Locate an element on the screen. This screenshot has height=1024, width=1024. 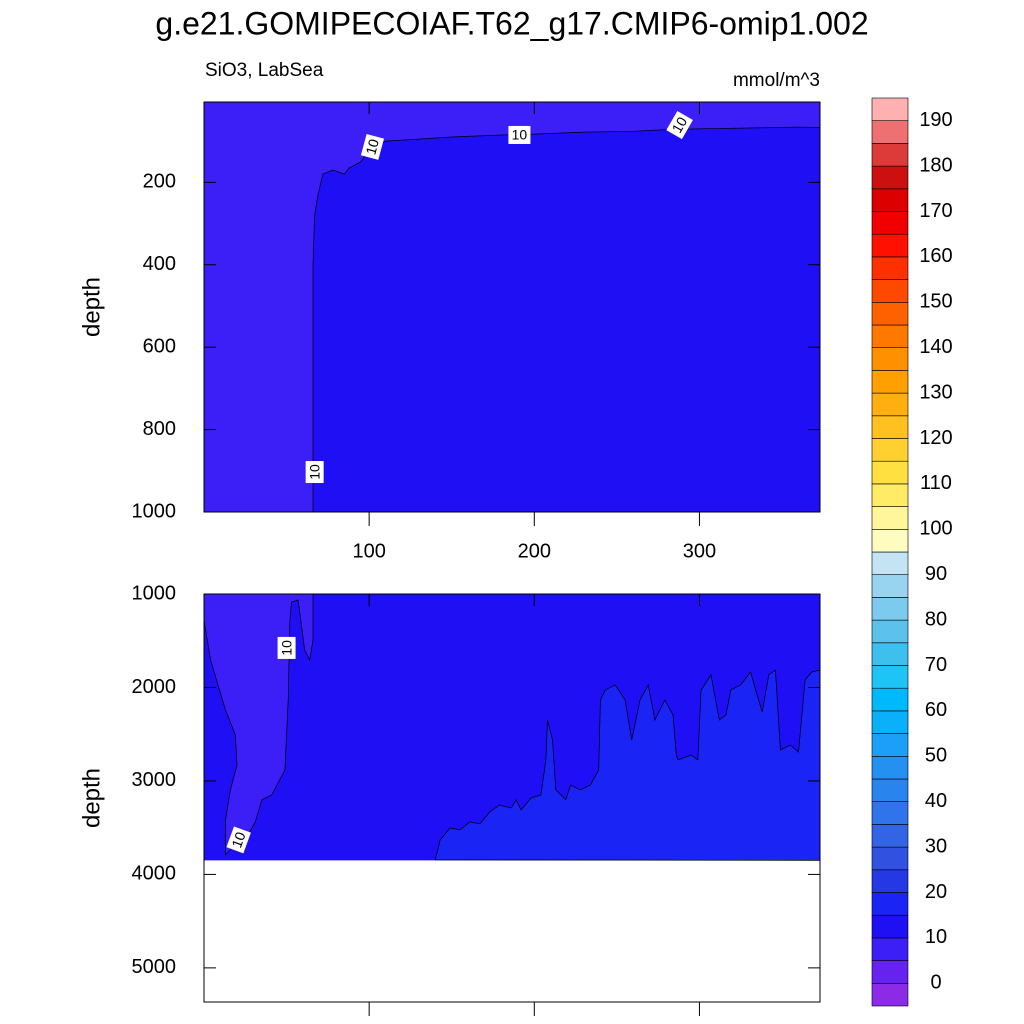
colorbar-label: 50 is located at coordinates (936, 756).